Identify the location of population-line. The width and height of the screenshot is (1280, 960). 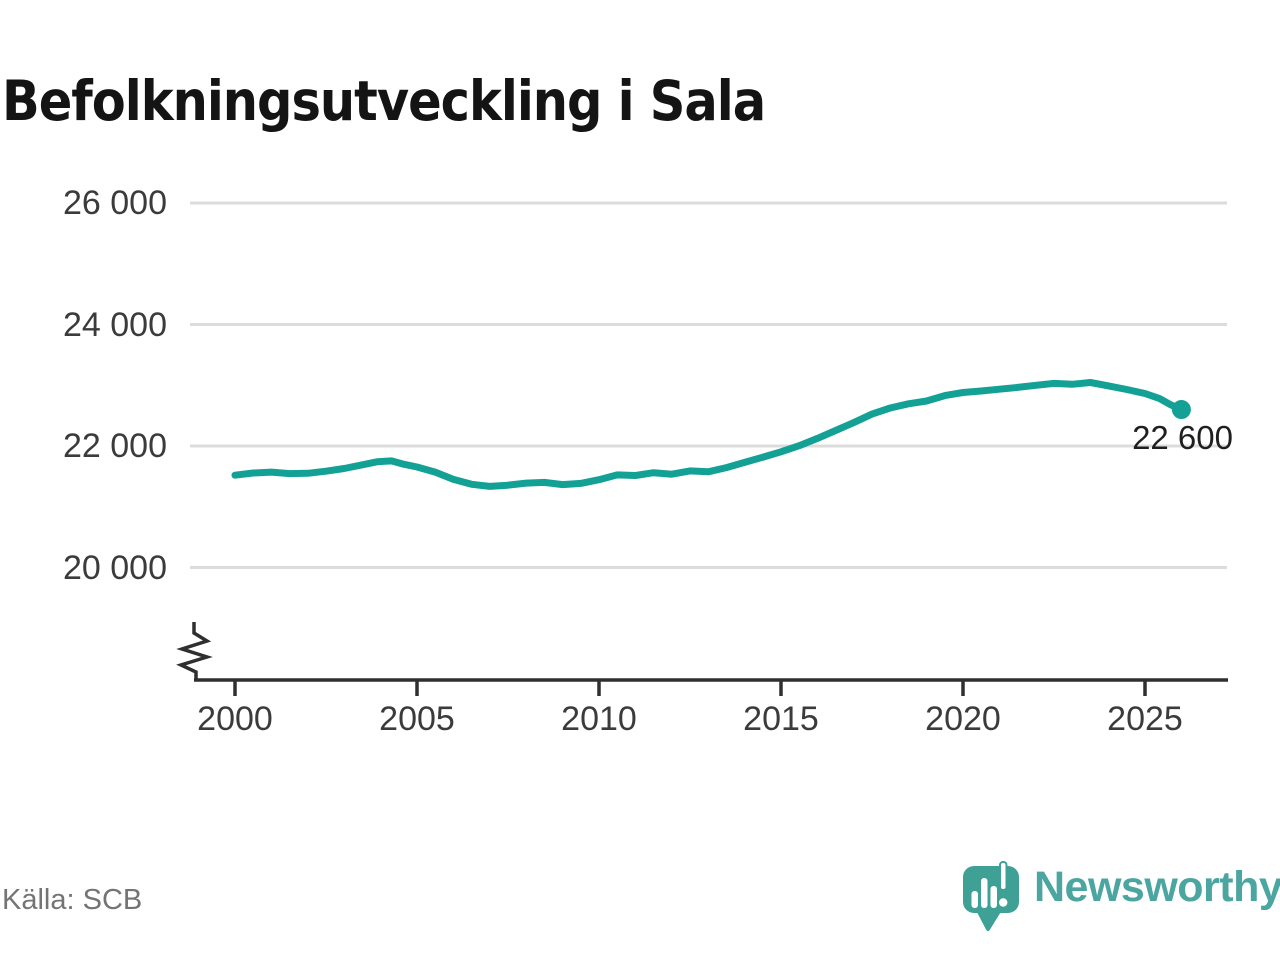
(708, 434).